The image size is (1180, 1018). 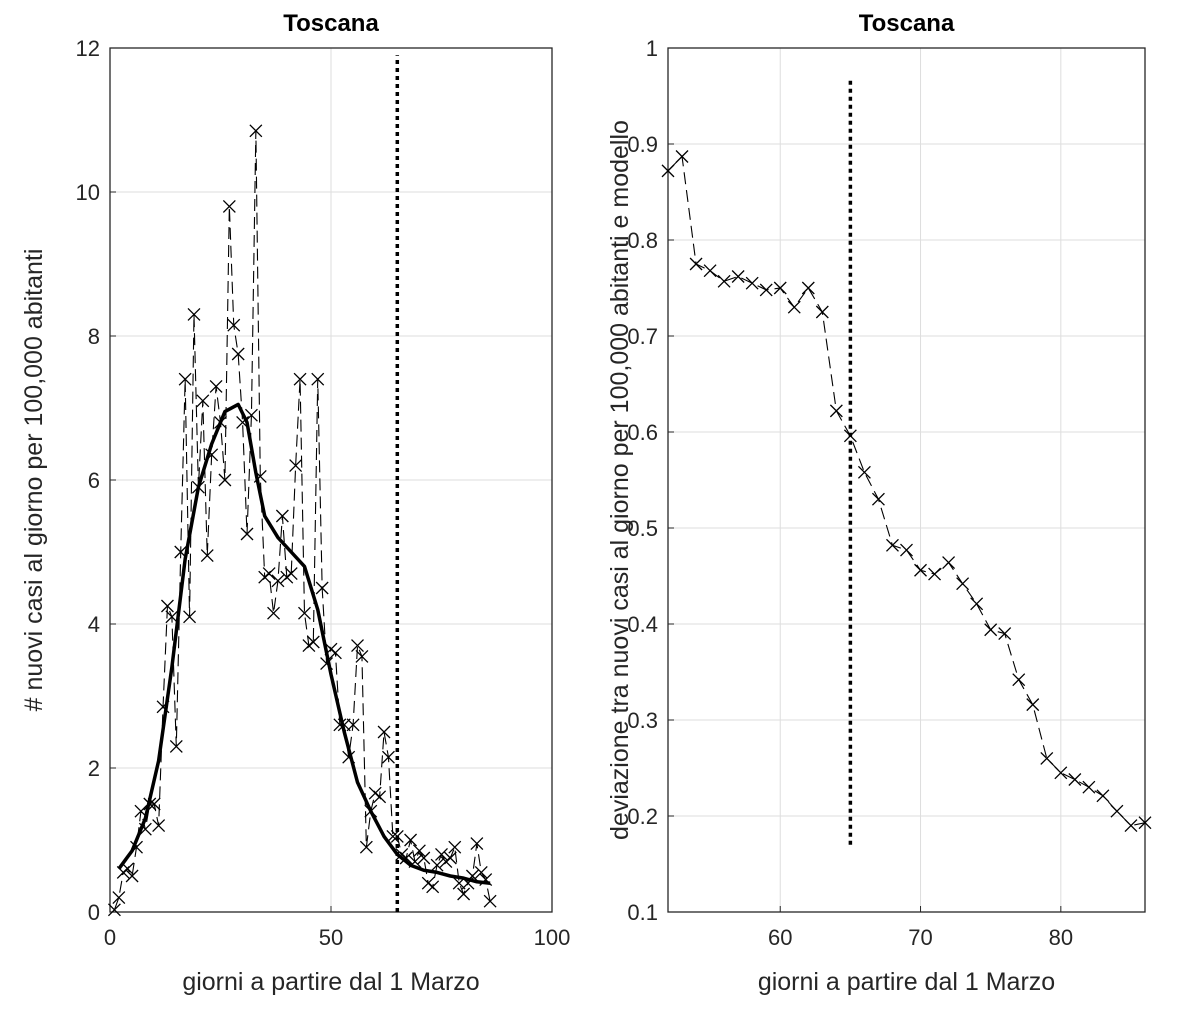 I want to click on x-tick-label: 60, so click(x=780, y=937).